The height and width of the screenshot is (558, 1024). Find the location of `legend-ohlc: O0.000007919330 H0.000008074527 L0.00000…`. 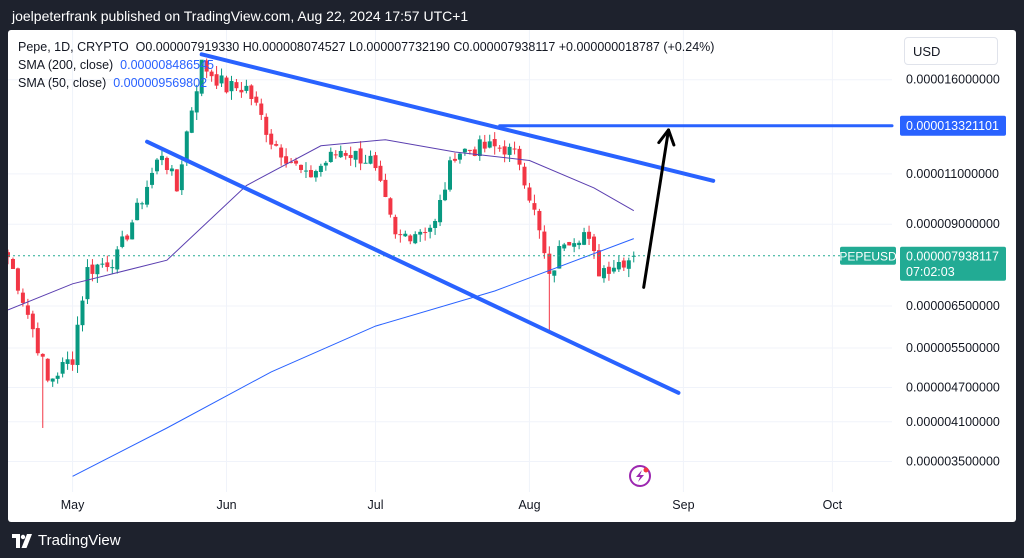

legend-ohlc: O0.000007919330 H0.000008074527 L0.00000… is located at coordinates (425, 47).